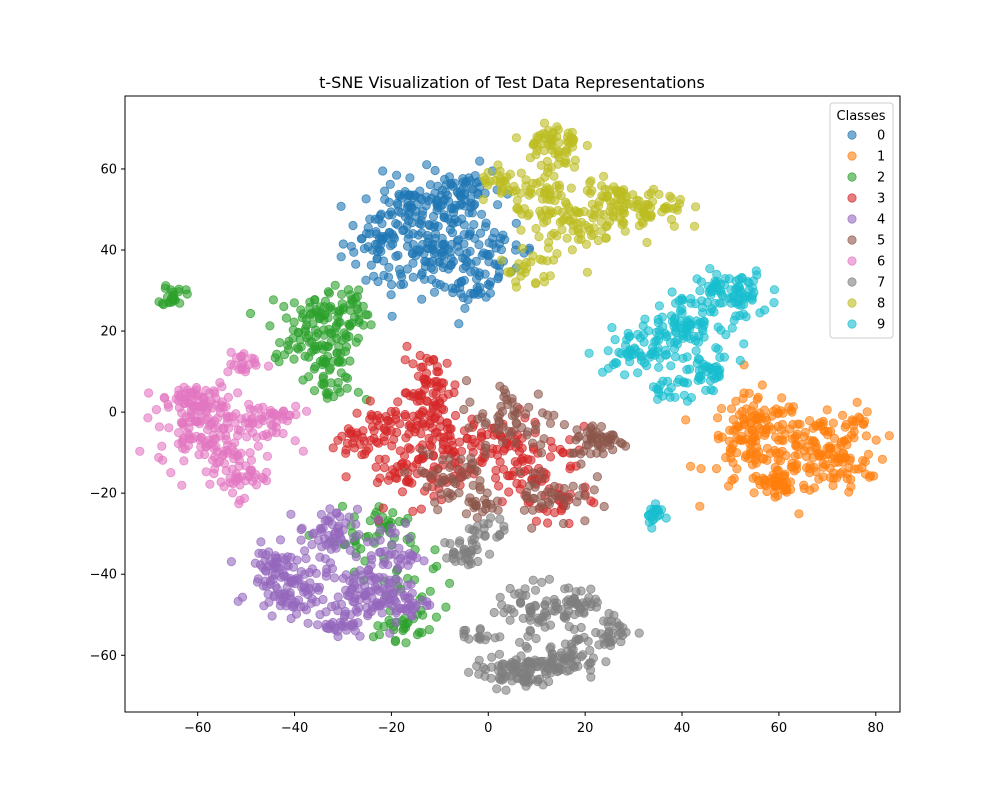 The width and height of the screenshot is (1000, 804). What do you see at coordinates (866, 136) in the screenshot?
I see `legend-item-0: 0` at bounding box center [866, 136].